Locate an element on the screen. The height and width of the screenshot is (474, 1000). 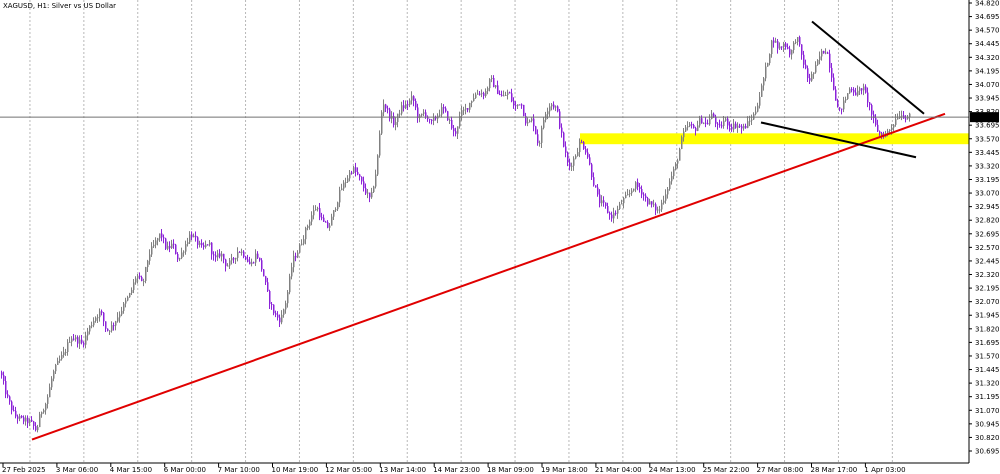
chart-title: XAGUSD, H1: Silver vs US Dollar is located at coordinates (59, 6).